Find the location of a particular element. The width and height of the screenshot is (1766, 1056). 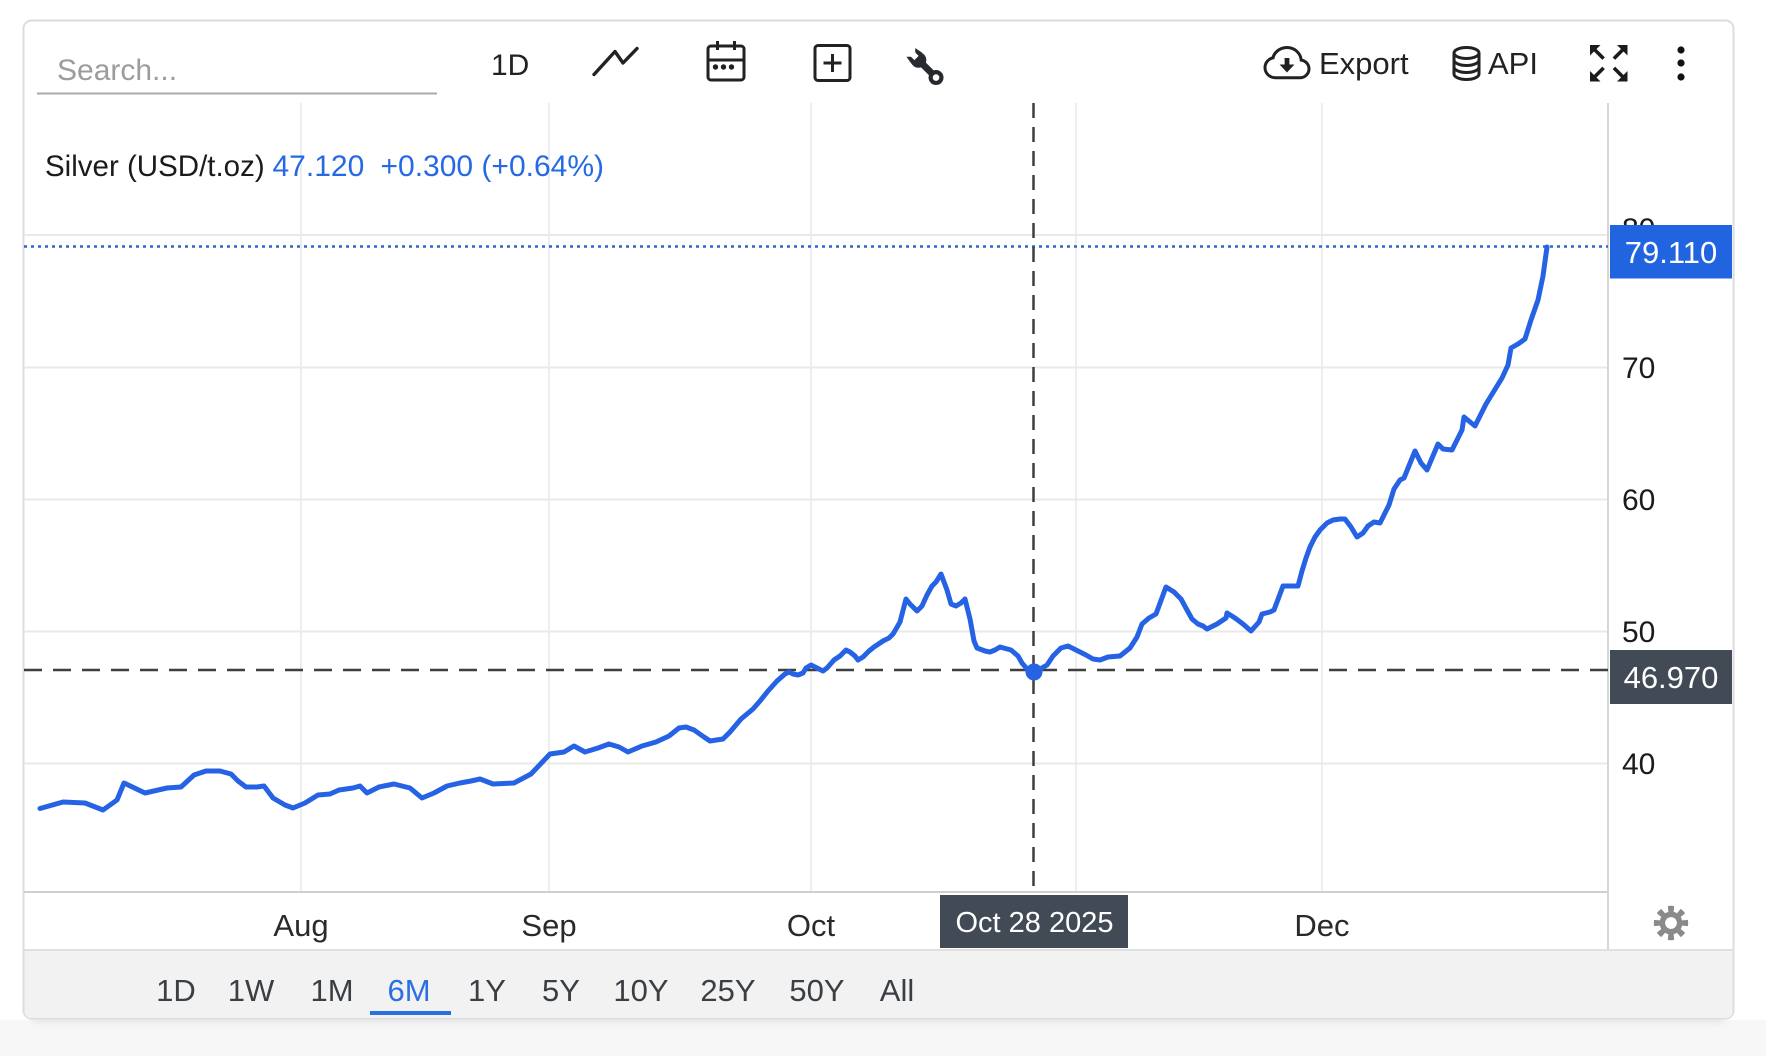

svg-text: 40 is located at coordinates (1638, 764).